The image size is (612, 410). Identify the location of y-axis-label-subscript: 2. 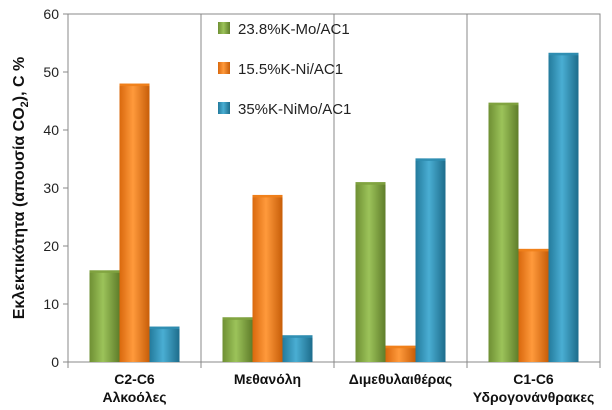
(25, 104).